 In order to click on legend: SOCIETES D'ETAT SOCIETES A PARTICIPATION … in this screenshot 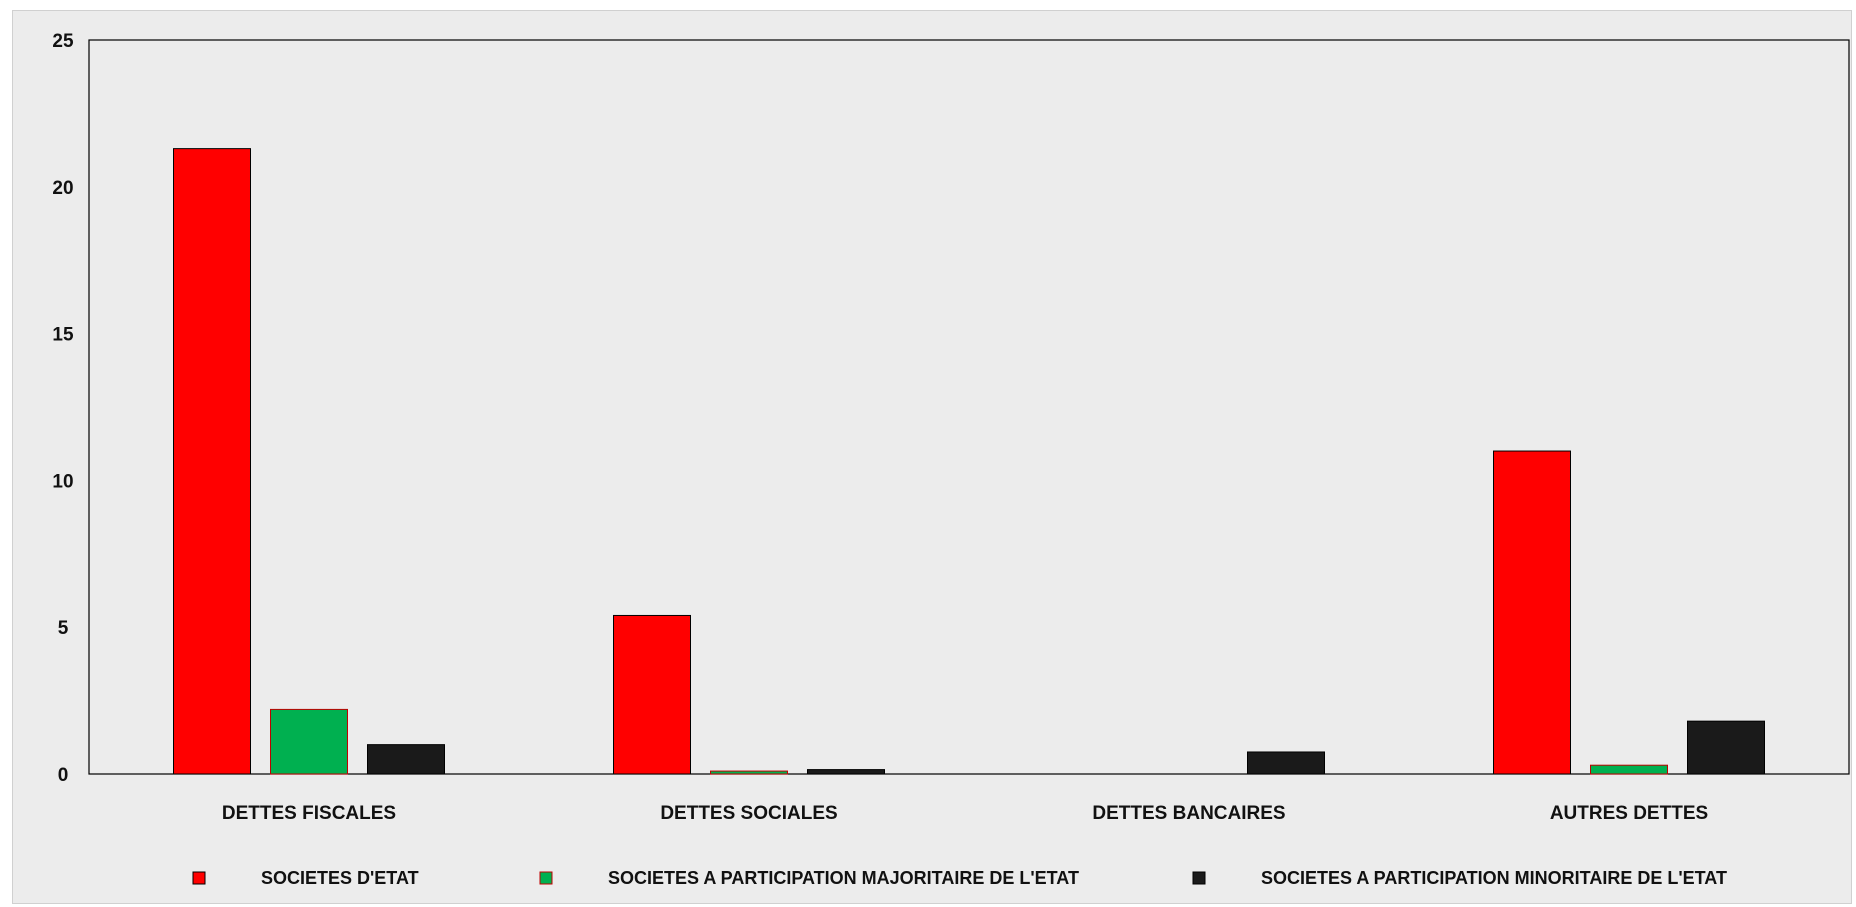, I will do `click(959, 878)`.